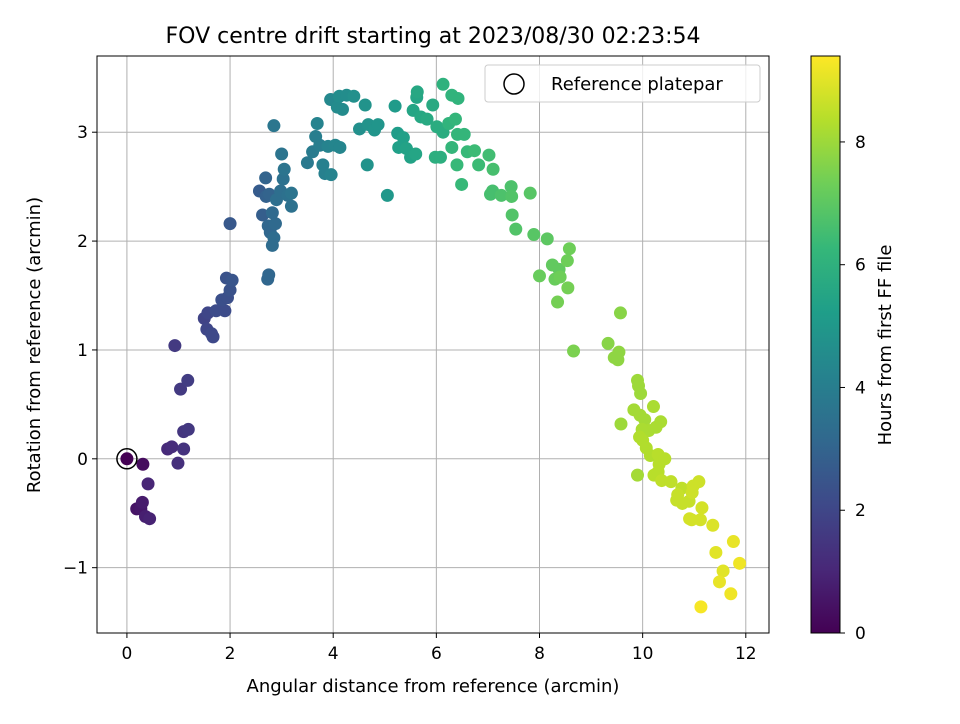 This screenshot has width=960, height=724. What do you see at coordinates (433, 686) in the screenshot?
I see `x-axis-label: Angular distance from reference (arcmin)` at bounding box center [433, 686].